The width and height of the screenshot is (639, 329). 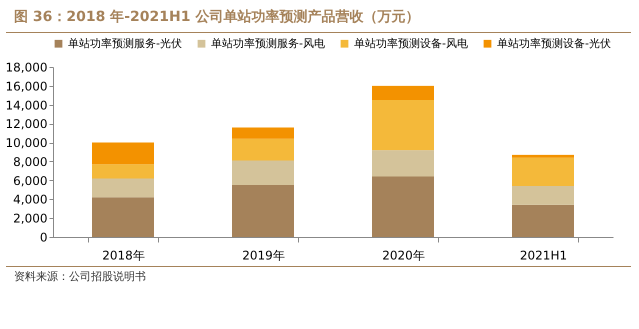 What do you see at coordinates (544, 255) in the screenshot?
I see `x-tick-label: 2021H1` at bounding box center [544, 255].